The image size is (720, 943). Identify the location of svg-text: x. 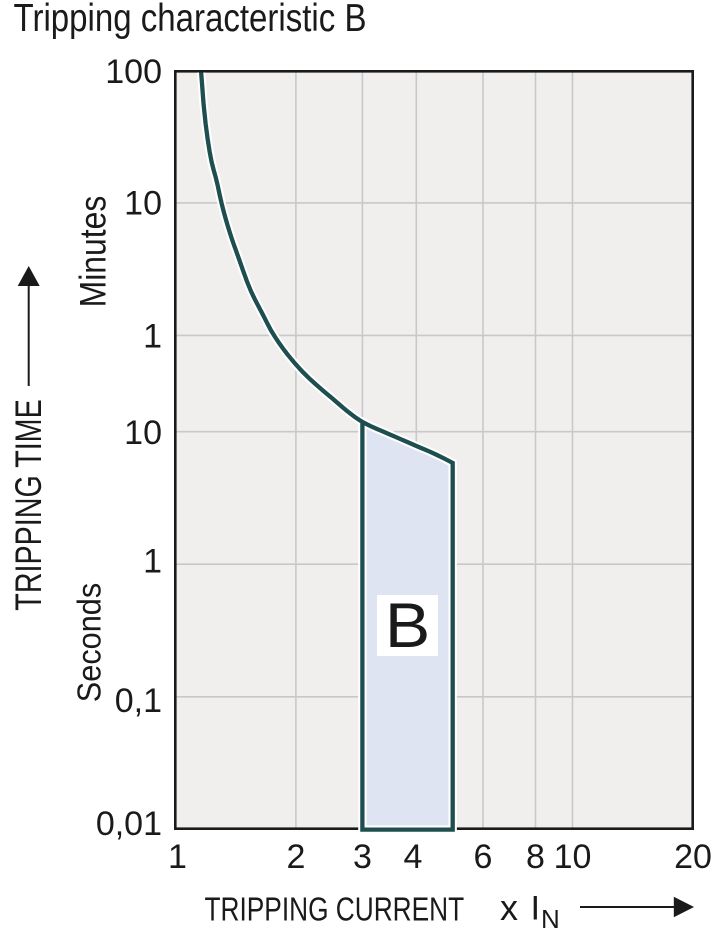
(509, 907).